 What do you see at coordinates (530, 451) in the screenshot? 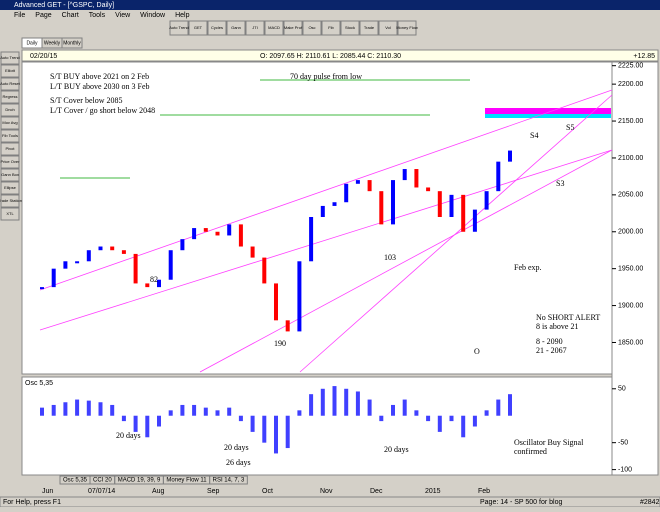
I see `annotation: confirmed` at bounding box center [530, 451].